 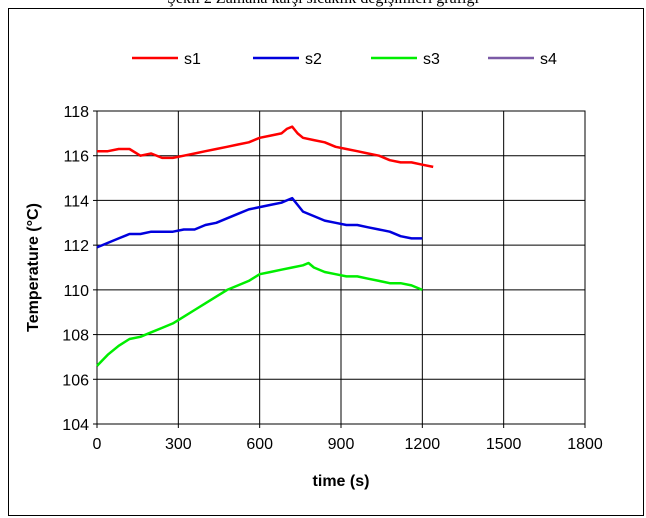 What do you see at coordinates (344, 59) in the screenshot?
I see `legend: s1 s2 s3 s4` at bounding box center [344, 59].